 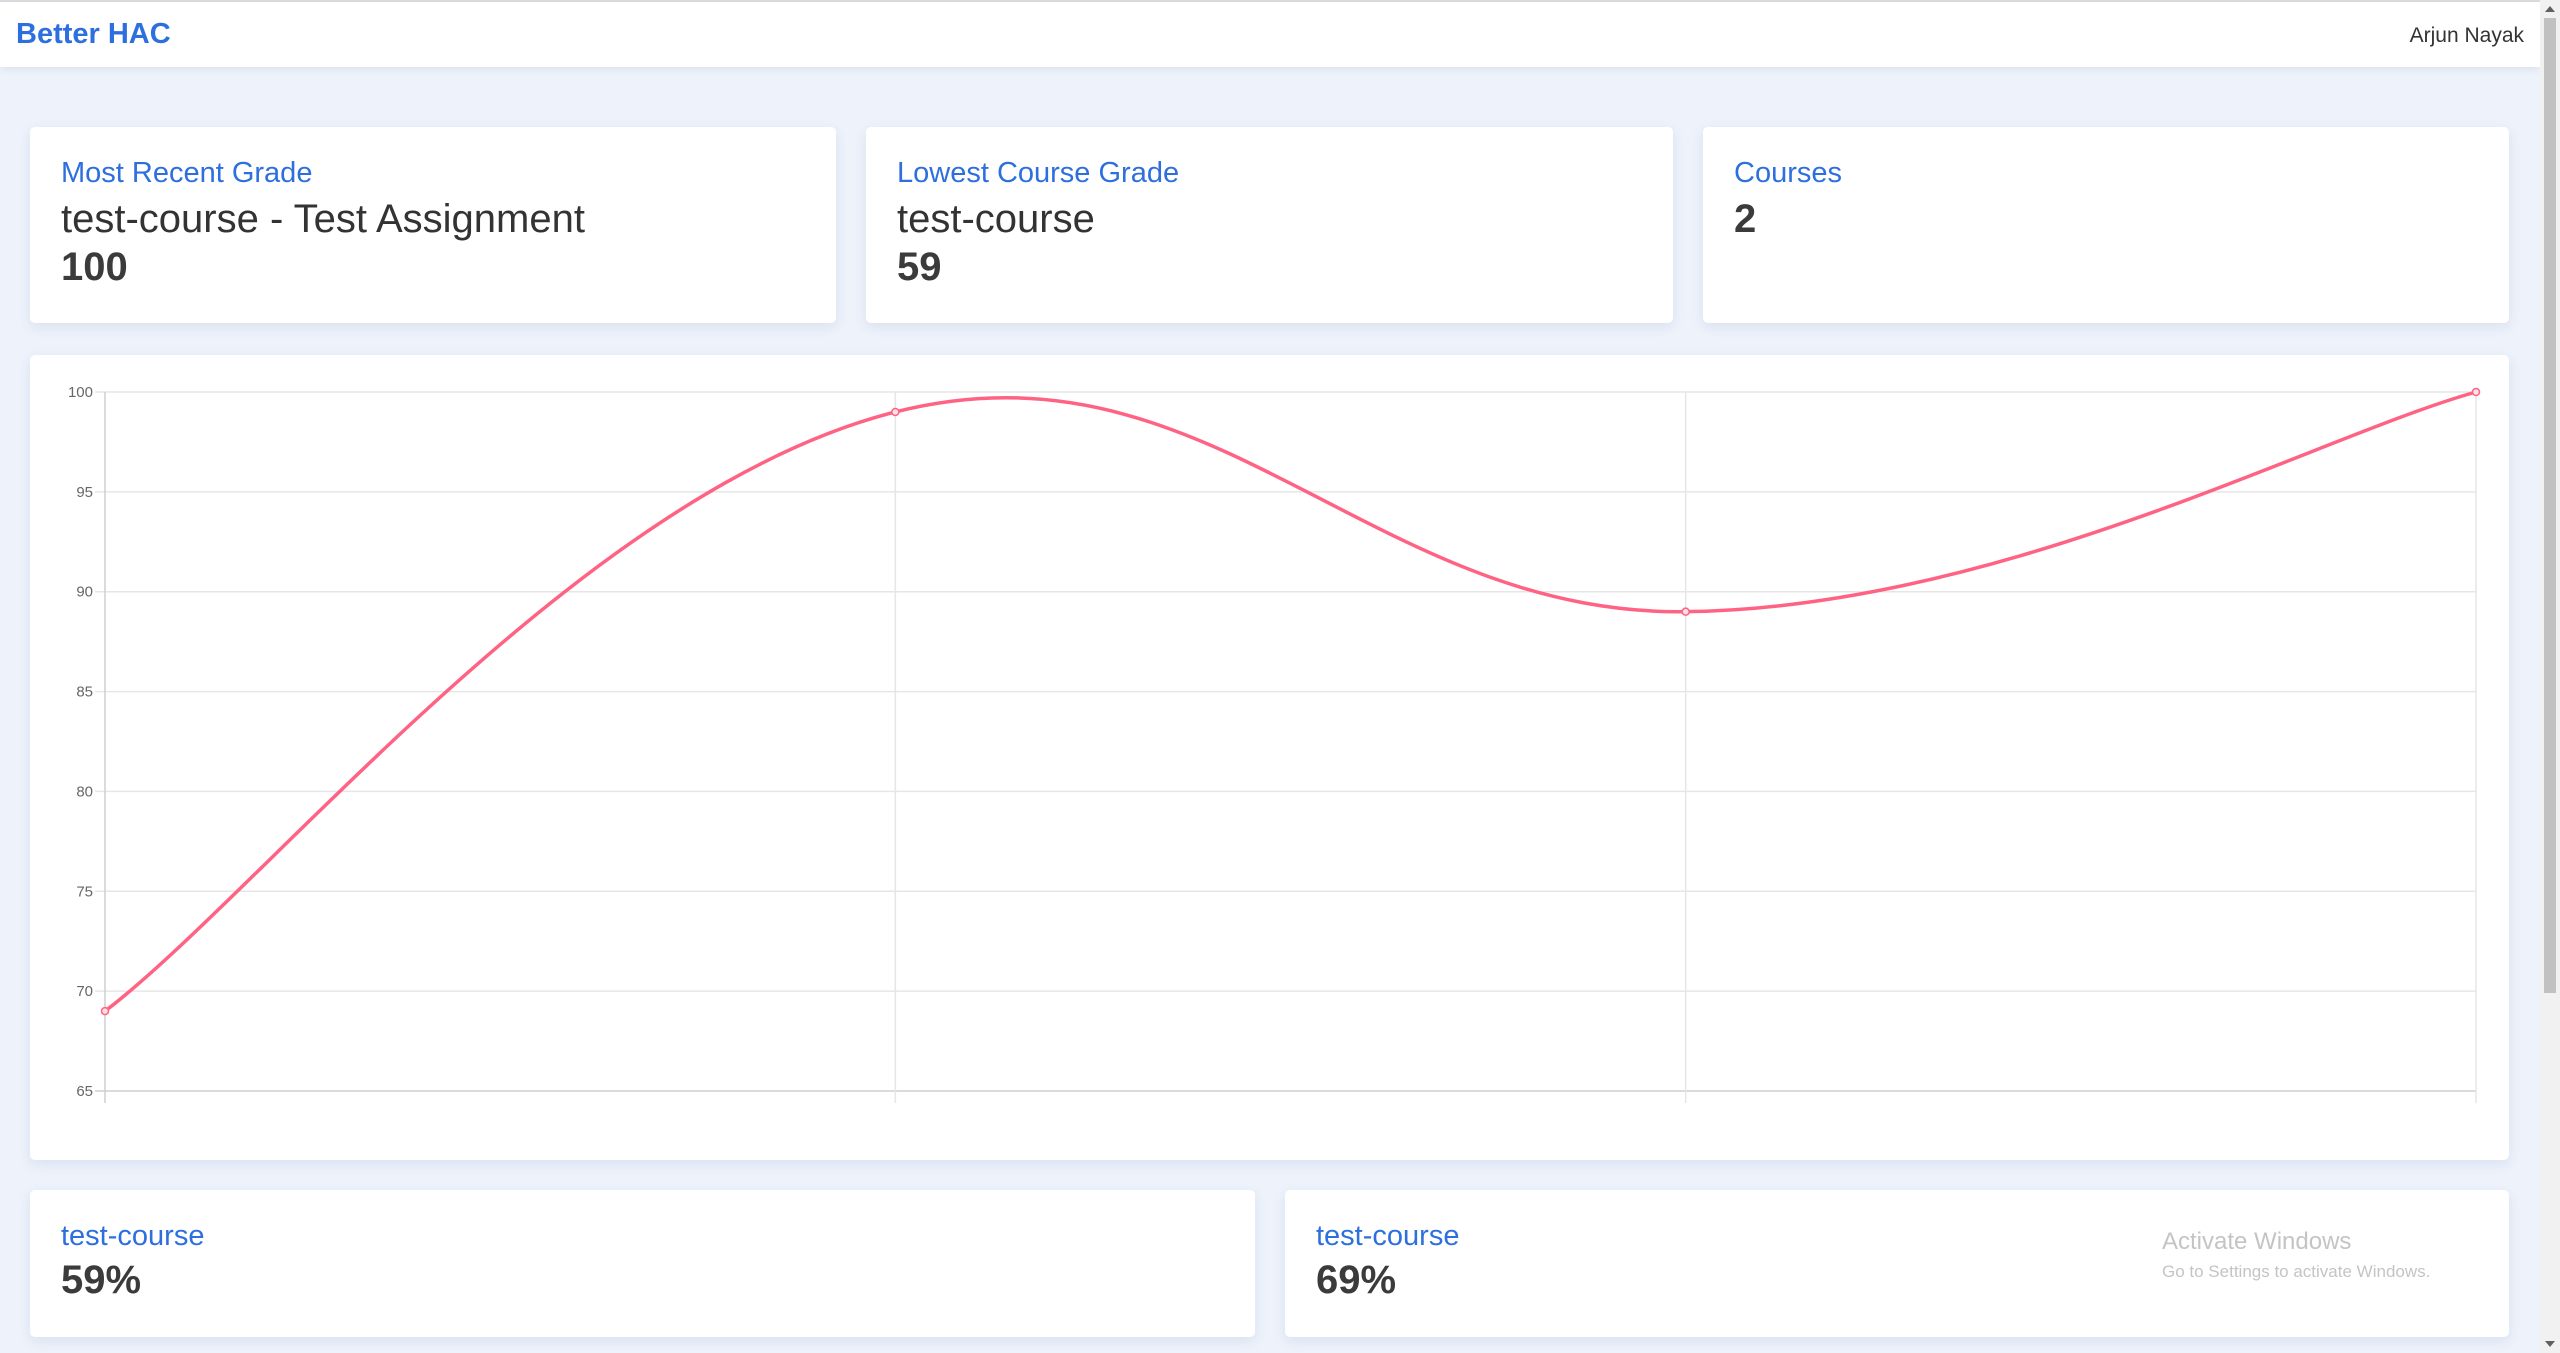 I want to click on y-tick-label: 65, so click(x=84, y=1091).